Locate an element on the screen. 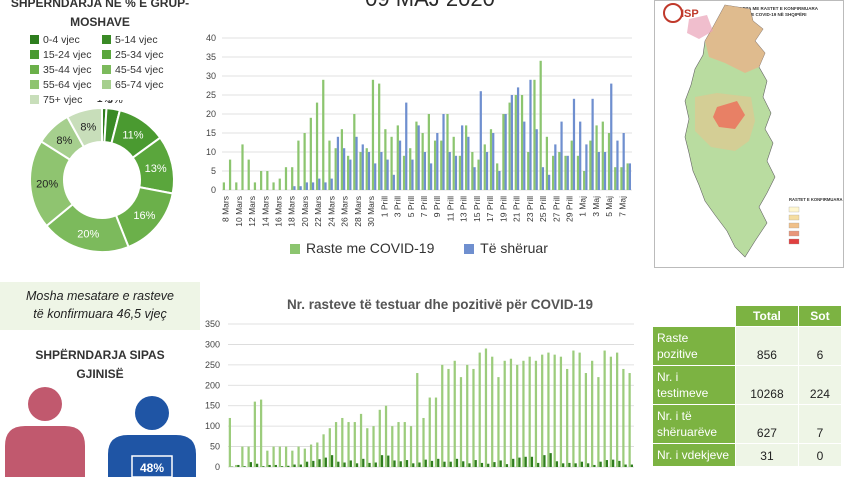 The width and height of the screenshot is (847, 477). age-legend-item: 75+ vjec is located at coordinates (56, 100).